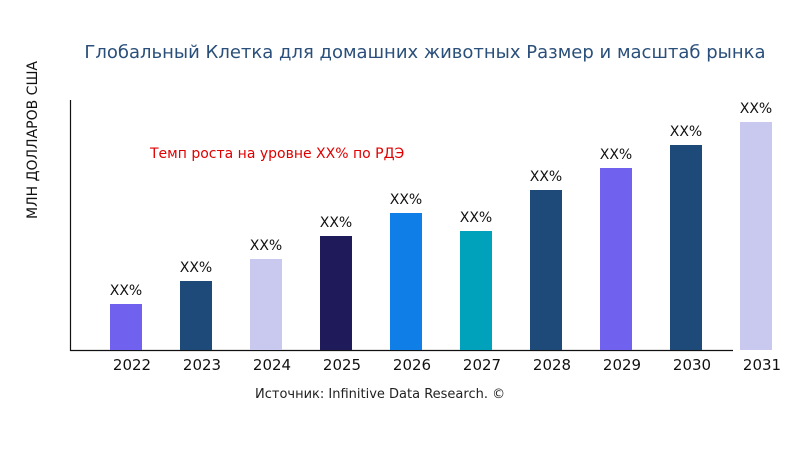 The height and width of the screenshot is (450, 800). What do you see at coordinates (616, 259) in the screenshot?
I see `bar-2029` at bounding box center [616, 259].